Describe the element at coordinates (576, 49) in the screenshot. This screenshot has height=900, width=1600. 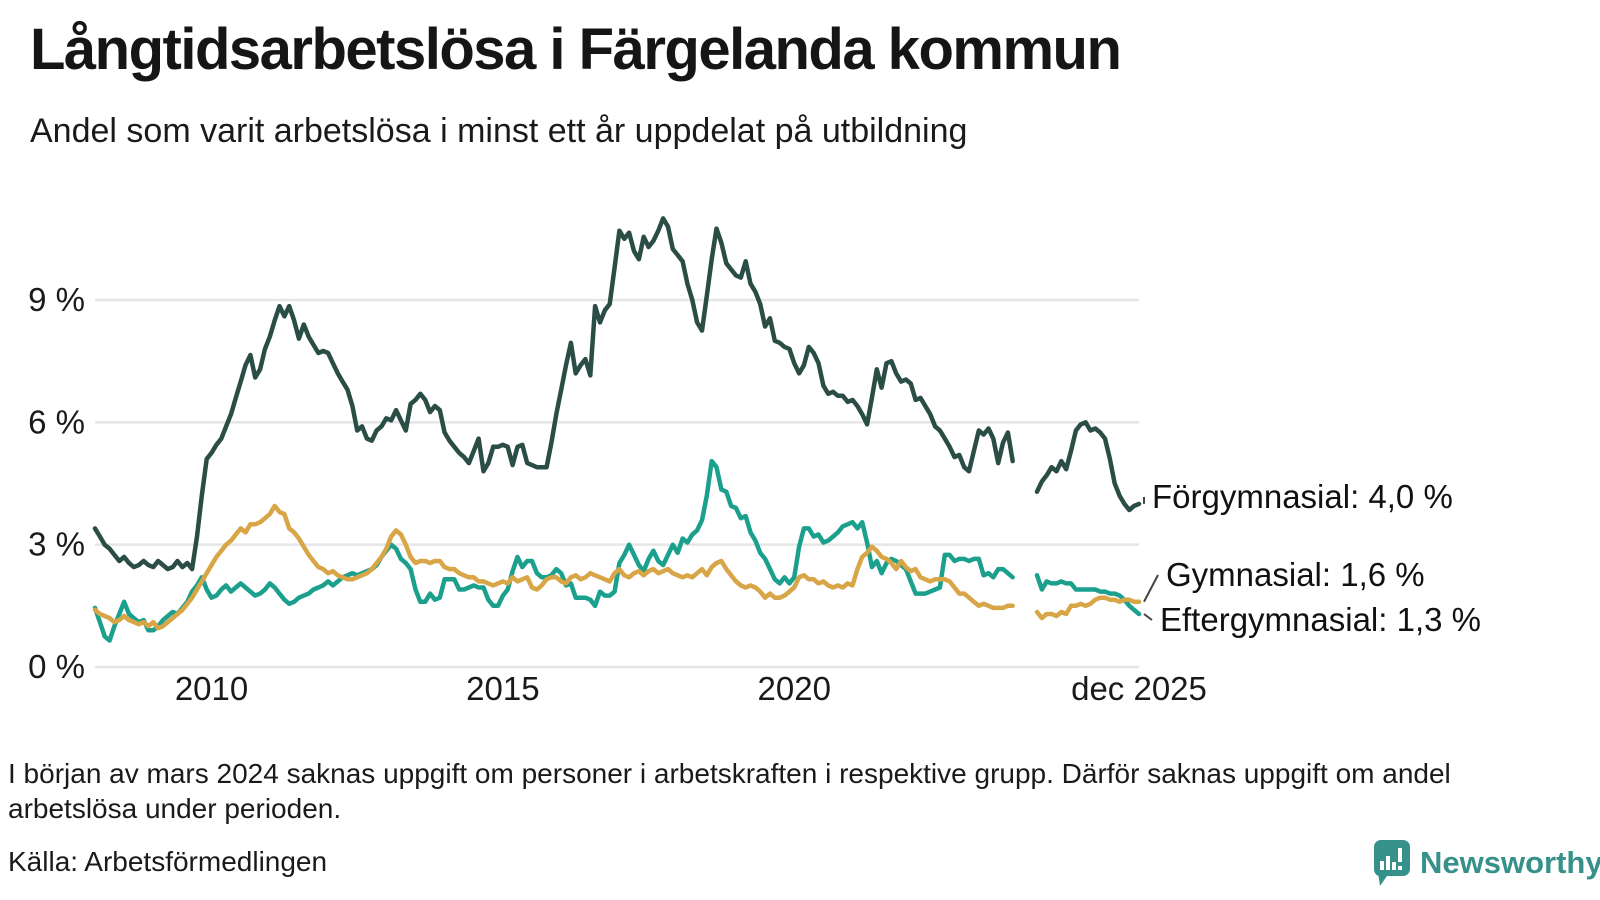
I see `page-title: Långtidsarbetslösa i Färgelanda kommun` at that location.